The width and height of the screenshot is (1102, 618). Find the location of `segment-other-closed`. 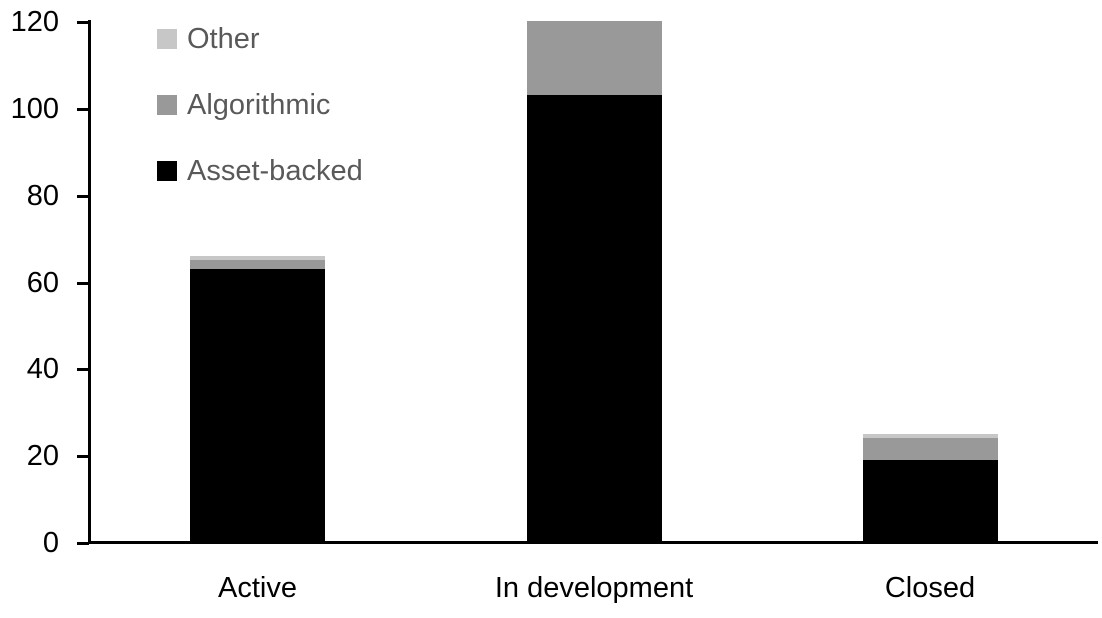

segment-other-closed is located at coordinates (930, 435).